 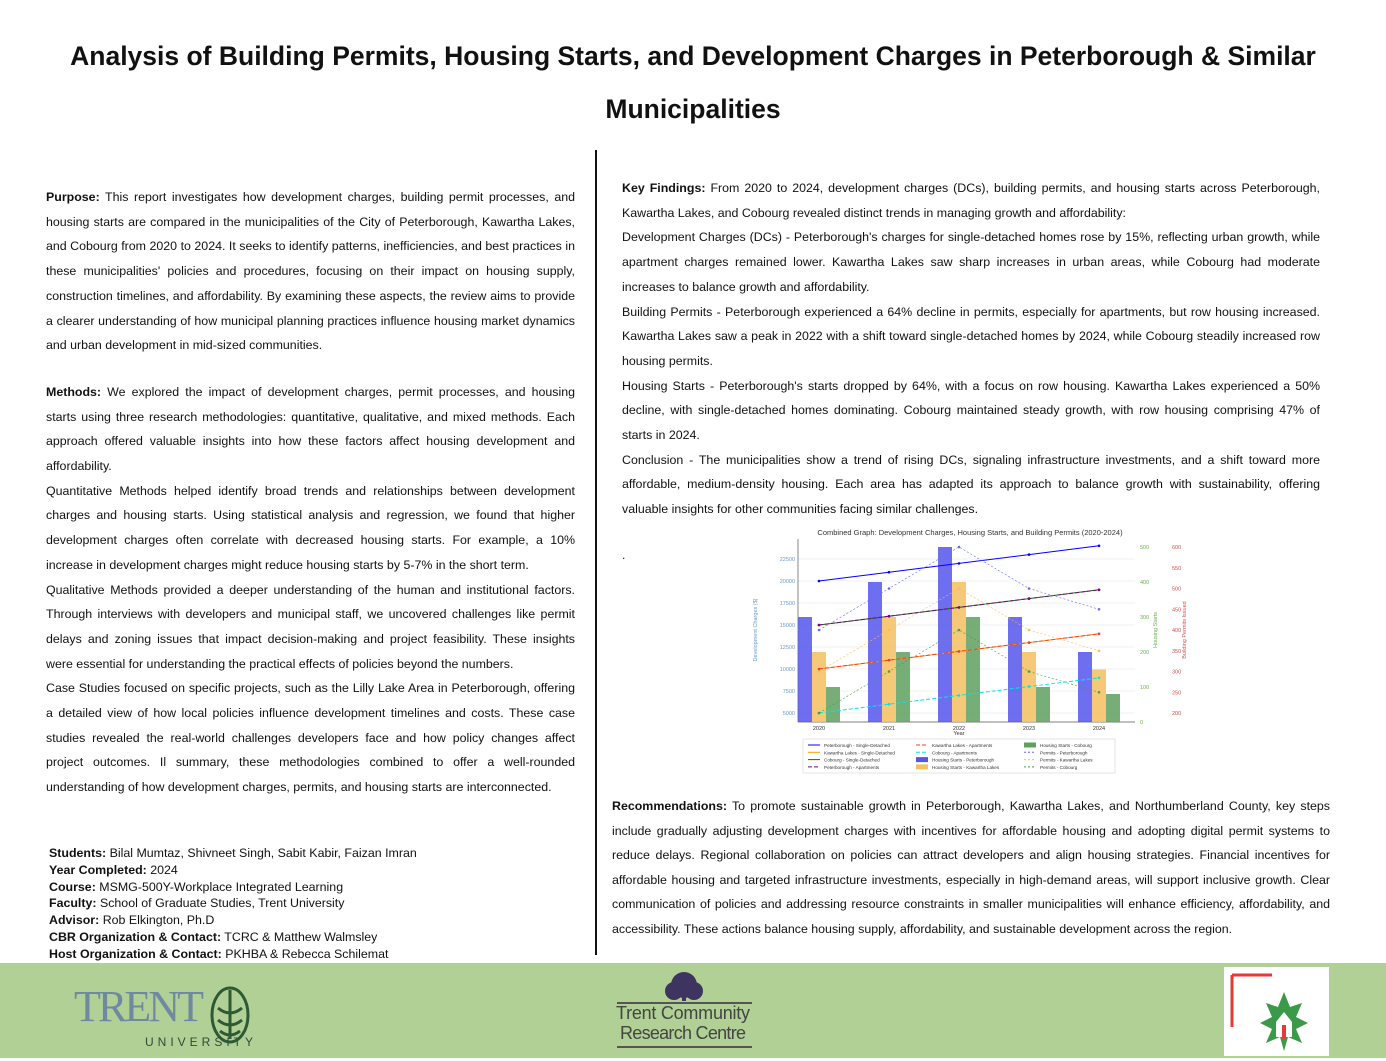 What do you see at coordinates (1176, 610) in the screenshot?
I see `y3-tick-label: 450` at bounding box center [1176, 610].